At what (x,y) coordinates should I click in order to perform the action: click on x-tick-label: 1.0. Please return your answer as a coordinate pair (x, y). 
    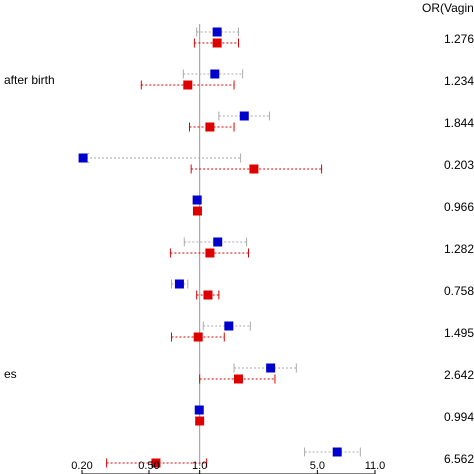
    Looking at the image, I should click on (199, 466).